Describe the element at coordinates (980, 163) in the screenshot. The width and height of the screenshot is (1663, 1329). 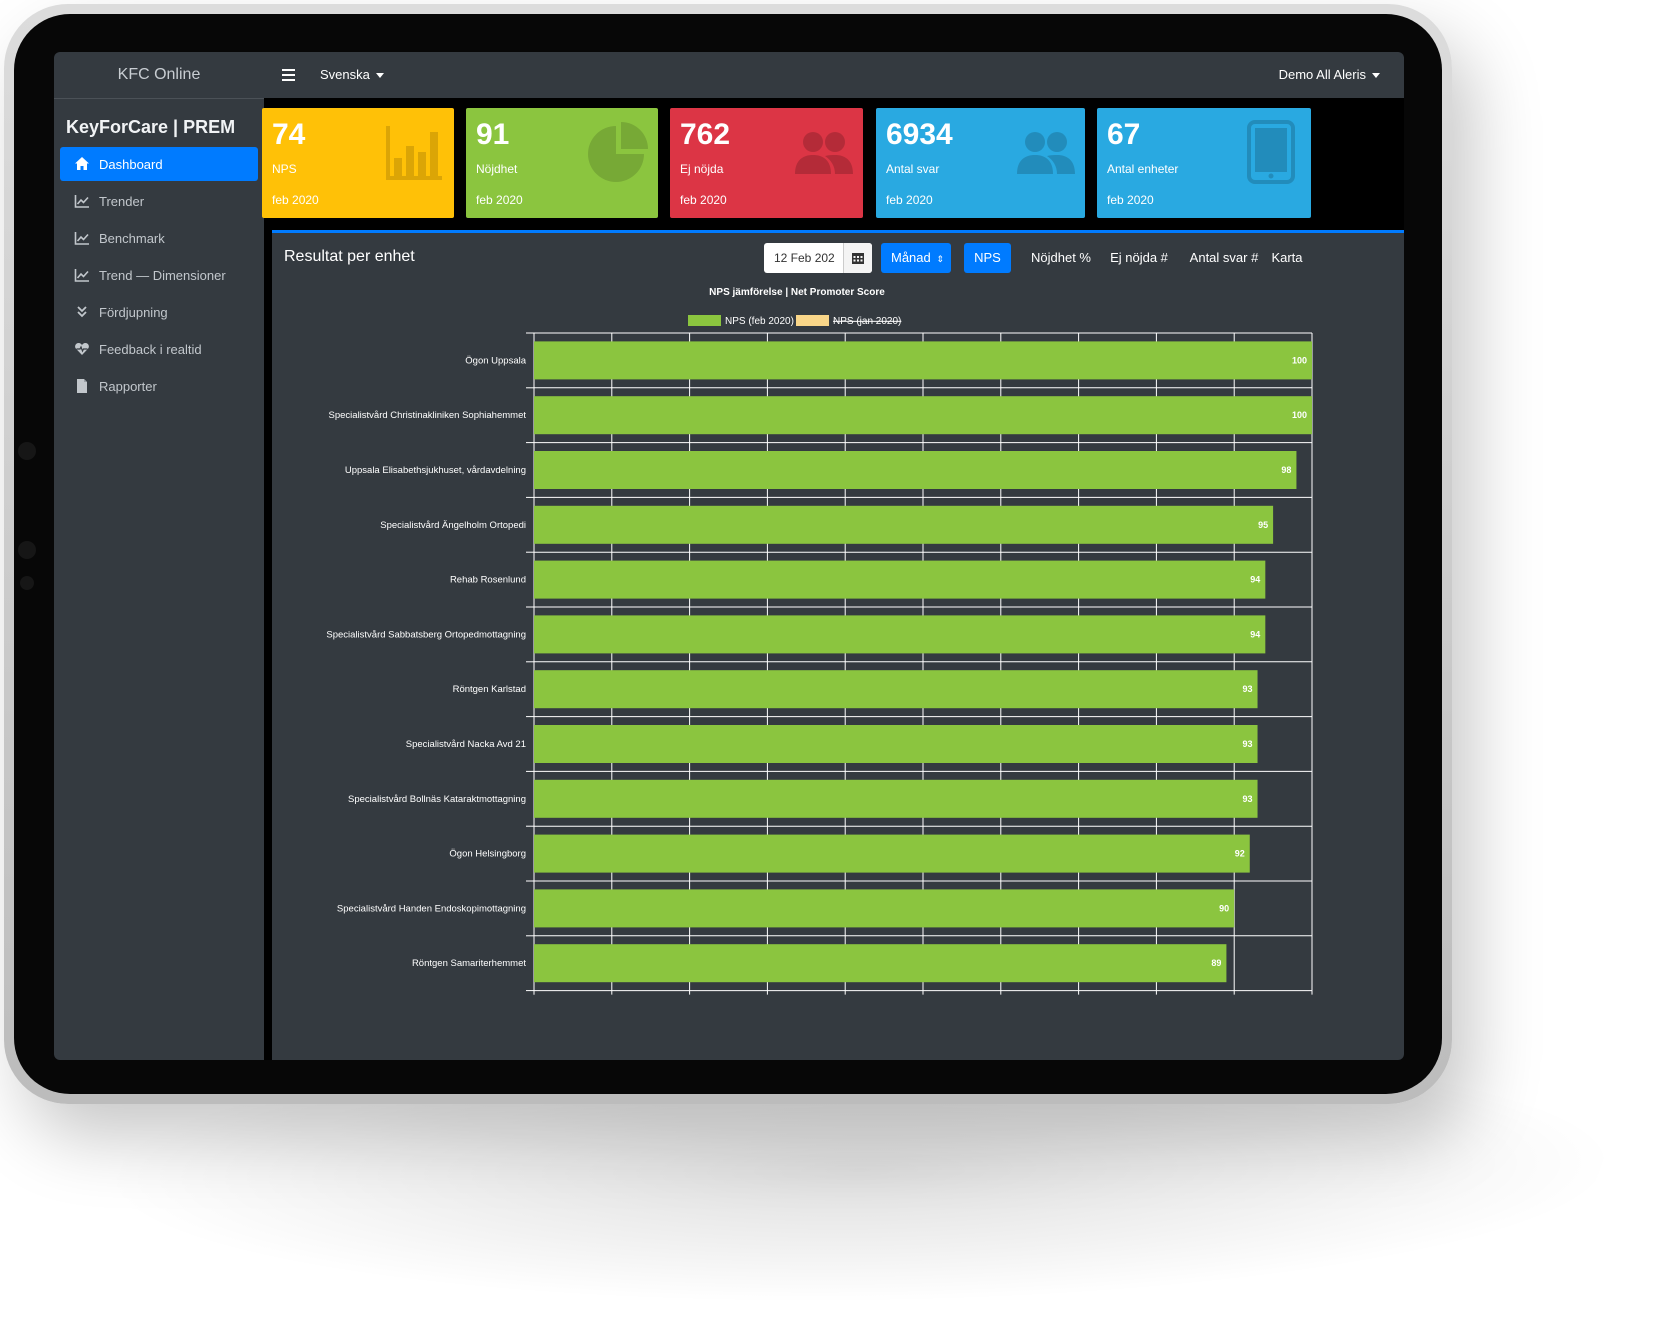
I see `stat-card: 6934 Antal svar feb 2020` at that location.